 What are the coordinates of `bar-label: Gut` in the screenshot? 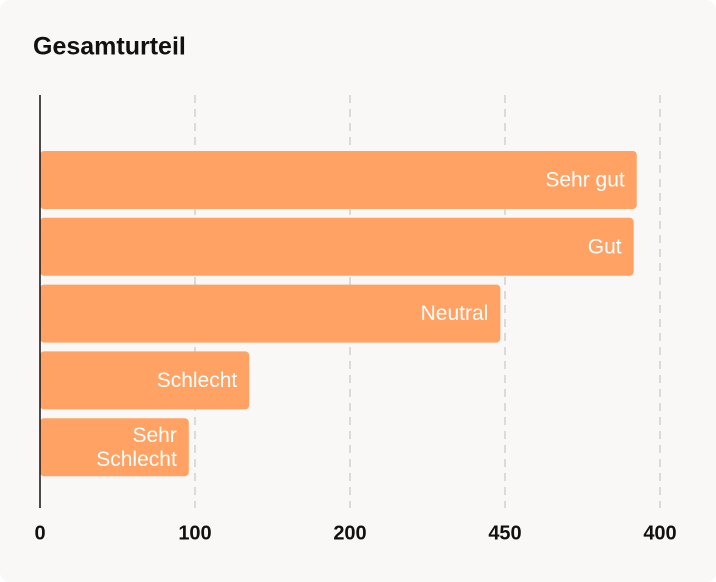 It's located at (605, 246).